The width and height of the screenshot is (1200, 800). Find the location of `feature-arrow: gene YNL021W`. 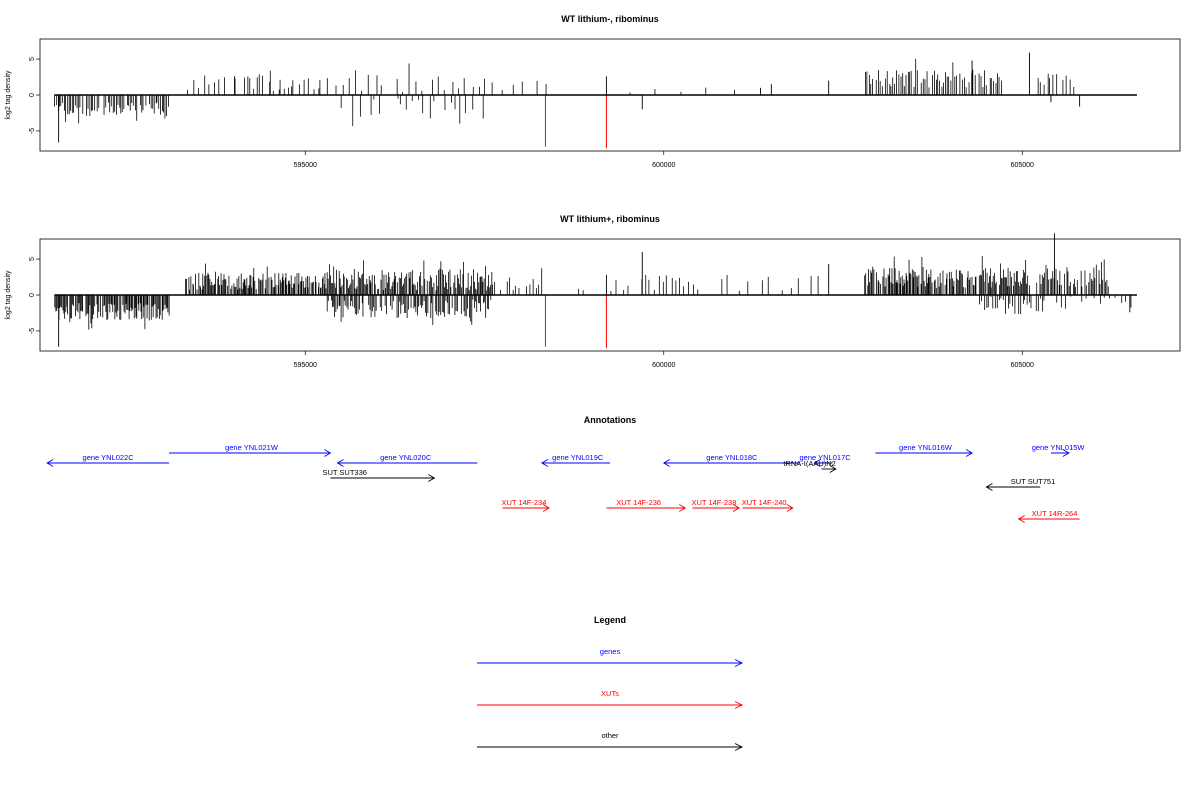

feature-arrow: gene YNL021W is located at coordinates (250, 450).